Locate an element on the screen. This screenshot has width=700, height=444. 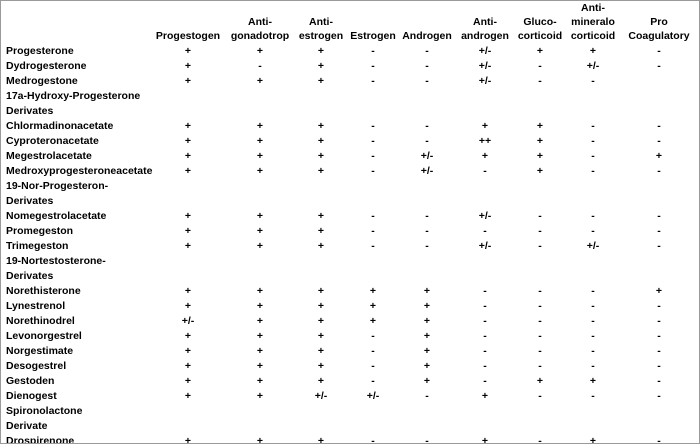
row-label: Norethisterone is located at coordinates (43, 291).